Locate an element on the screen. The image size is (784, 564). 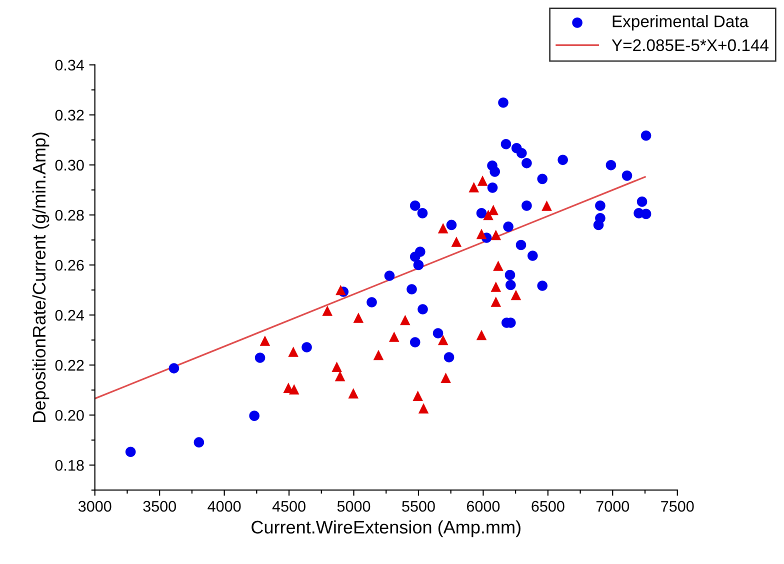
y-tick-label: 0.28 is located at coordinates (69, 215).